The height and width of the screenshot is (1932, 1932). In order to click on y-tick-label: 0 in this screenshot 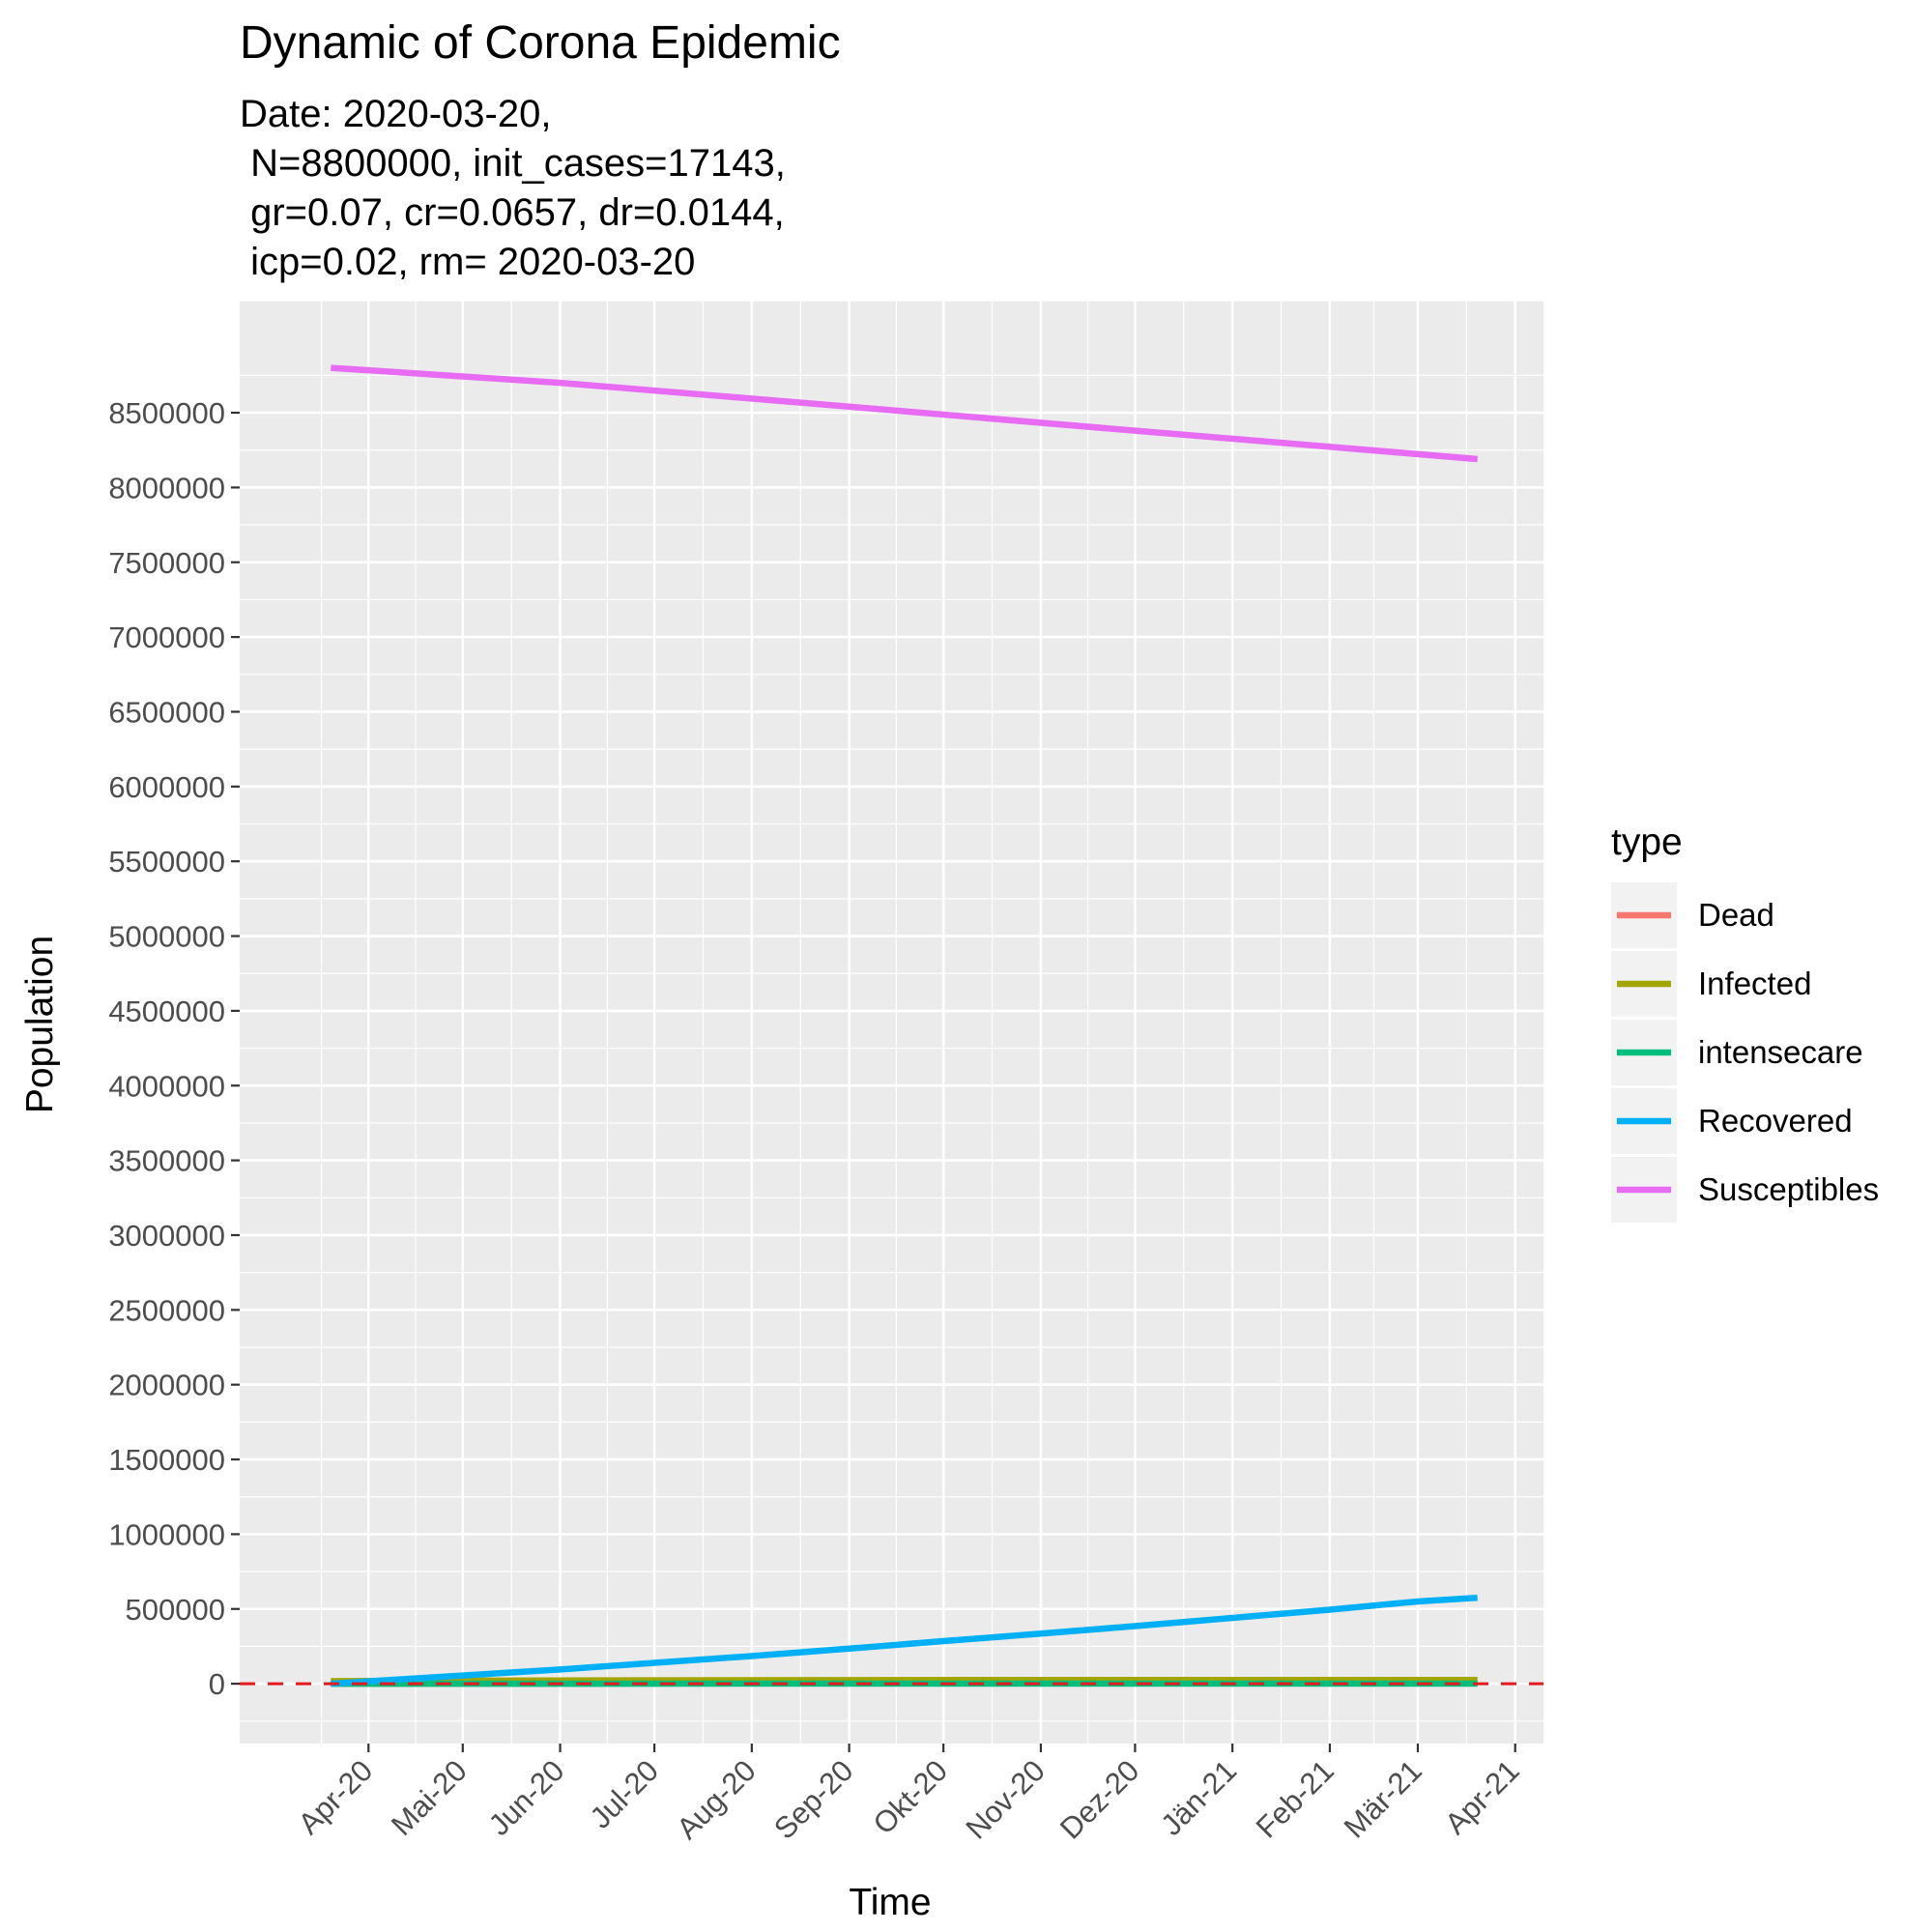, I will do `click(217, 1684)`.